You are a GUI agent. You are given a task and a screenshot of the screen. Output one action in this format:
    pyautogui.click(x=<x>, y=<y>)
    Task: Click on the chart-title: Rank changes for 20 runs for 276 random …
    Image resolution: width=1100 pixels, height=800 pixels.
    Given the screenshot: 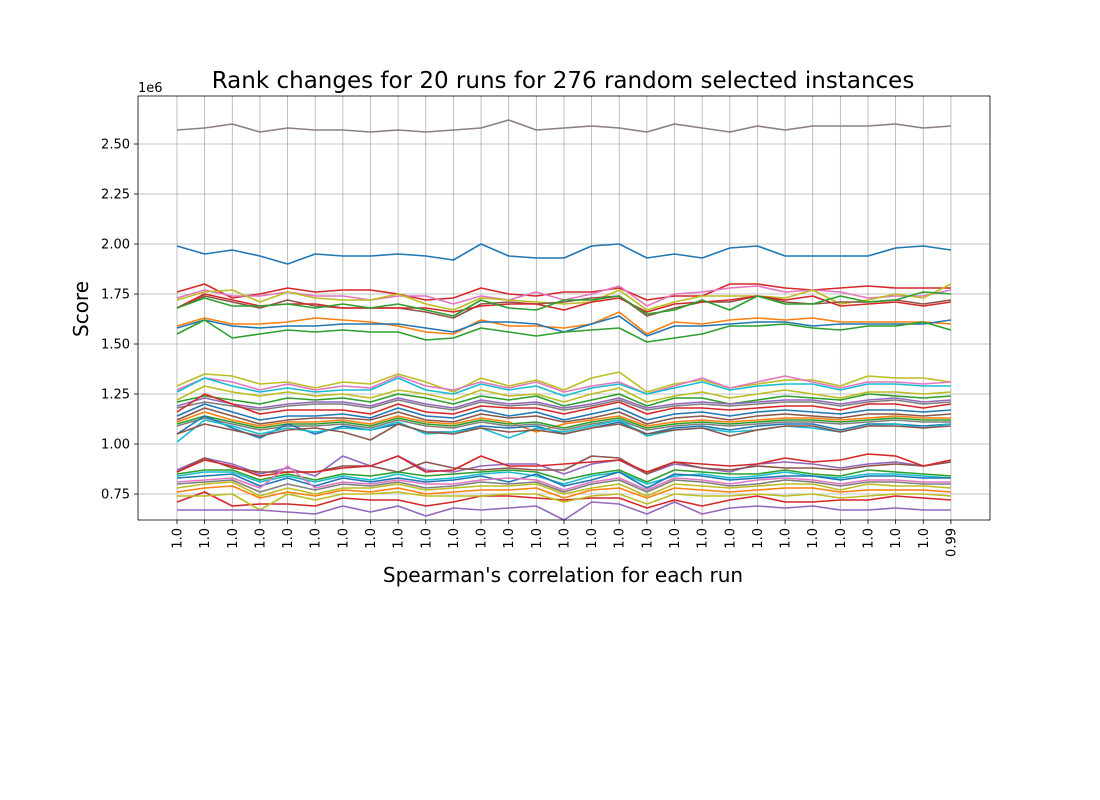 What is the action you would take?
    pyautogui.click(x=563, y=81)
    